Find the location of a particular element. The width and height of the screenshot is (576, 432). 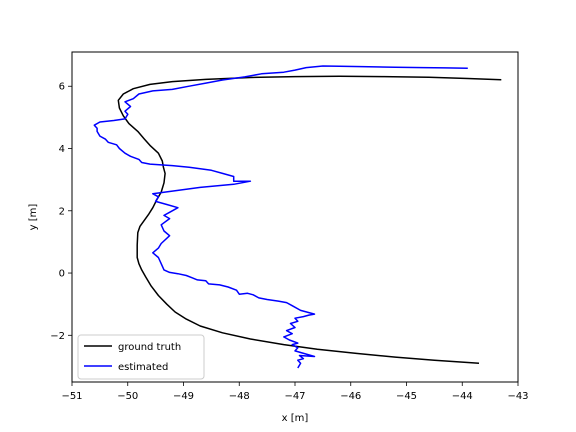

y-tick-label: 2 is located at coordinates (62, 211).